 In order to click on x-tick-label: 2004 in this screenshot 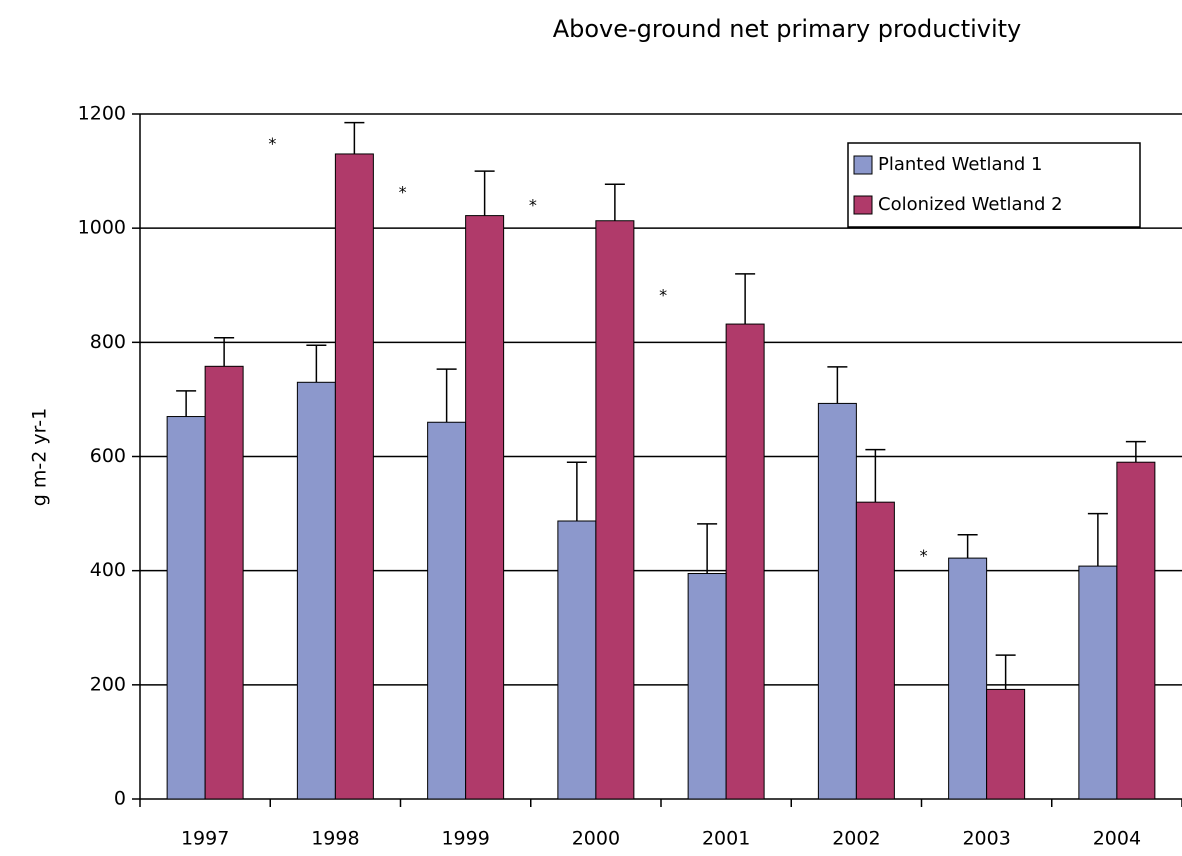, I will do `click(1117, 839)`.